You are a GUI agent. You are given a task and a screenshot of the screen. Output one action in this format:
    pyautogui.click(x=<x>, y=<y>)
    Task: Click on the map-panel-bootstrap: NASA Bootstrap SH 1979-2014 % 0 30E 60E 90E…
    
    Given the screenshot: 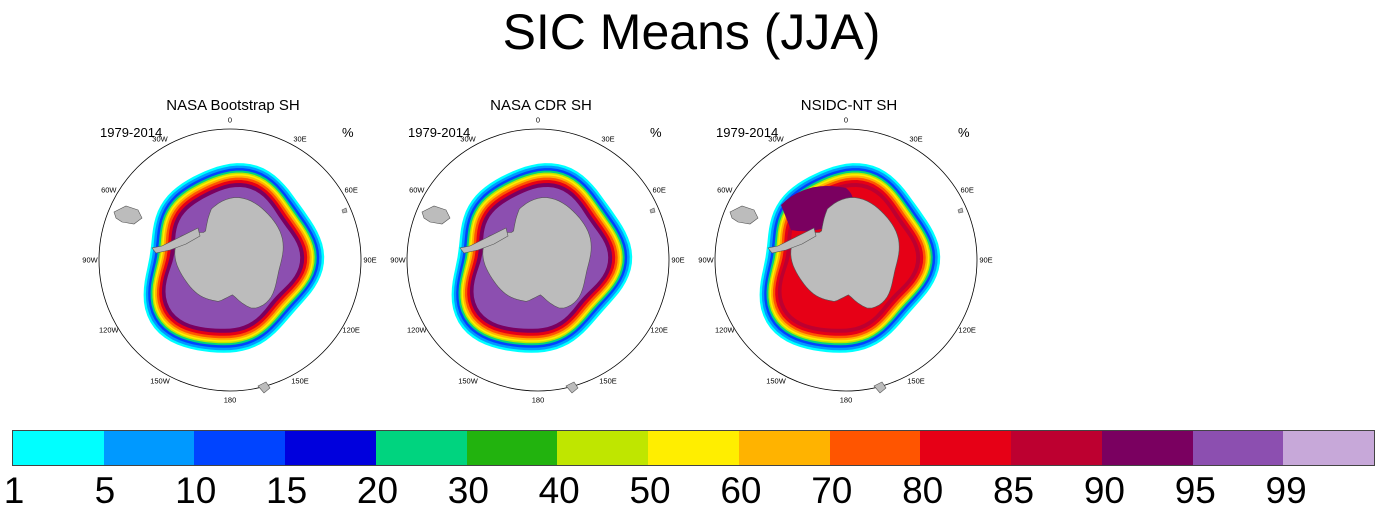 What is the action you would take?
    pyautogui.click(x=241, y=255)
    